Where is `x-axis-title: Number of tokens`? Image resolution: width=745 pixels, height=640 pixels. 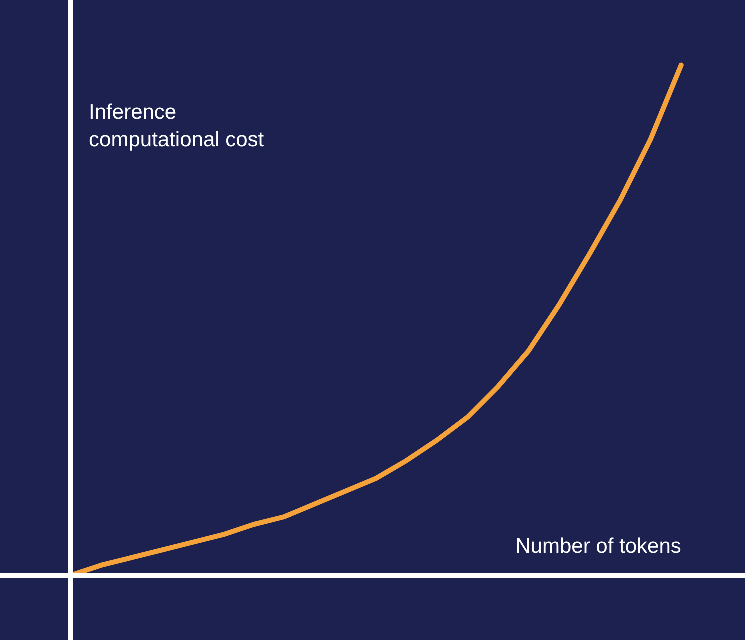 x-axis-title: Number of tokens is located at coordinates (599, 546).